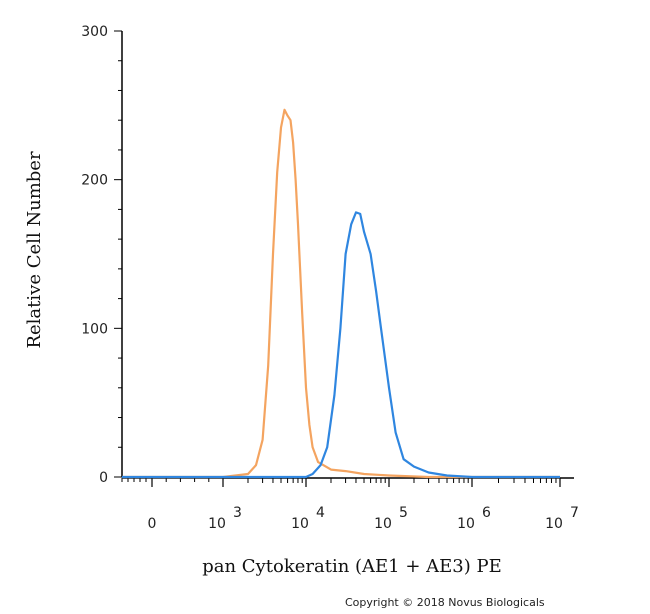 The image size is (650, 614). I want to click on x-axis-title: pan Cytokeratin (AE1 + AE3) PE, so click(352, 566).